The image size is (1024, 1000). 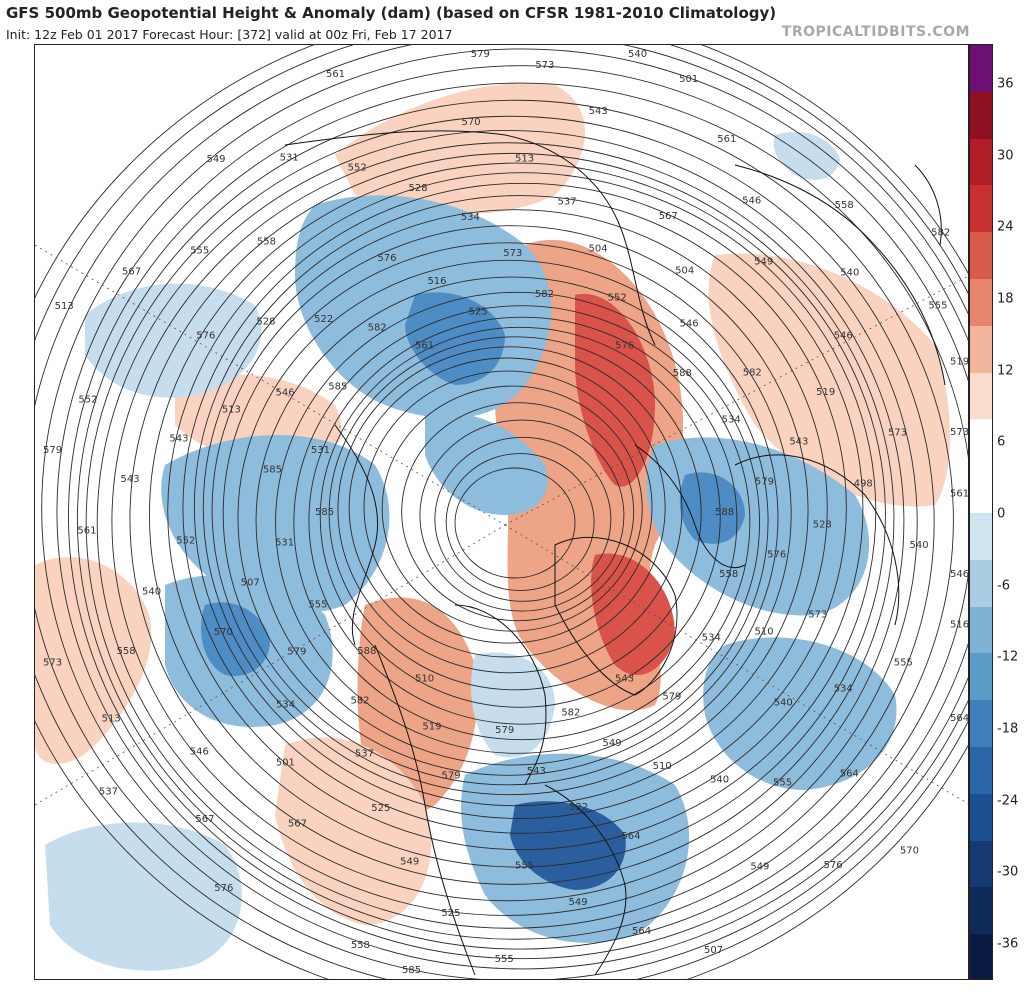 I want to click on coastline-hudson, so click(x=500, y=695).